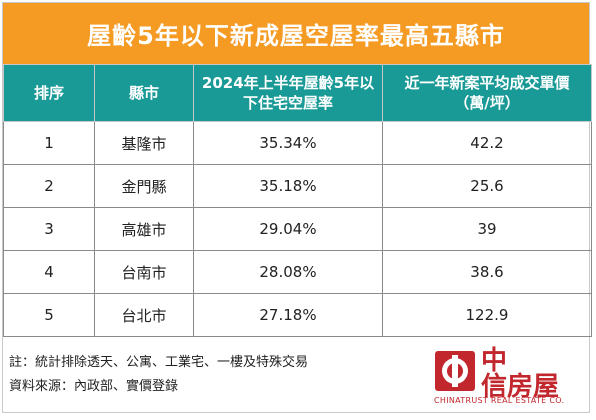 Image resolution: width=596 pixels, height=420 pixels. Describe the element at coordinates (94, 386) in the screenshot. I see `footnote-source: 資料來源：內政部、實價登錄` at that location.